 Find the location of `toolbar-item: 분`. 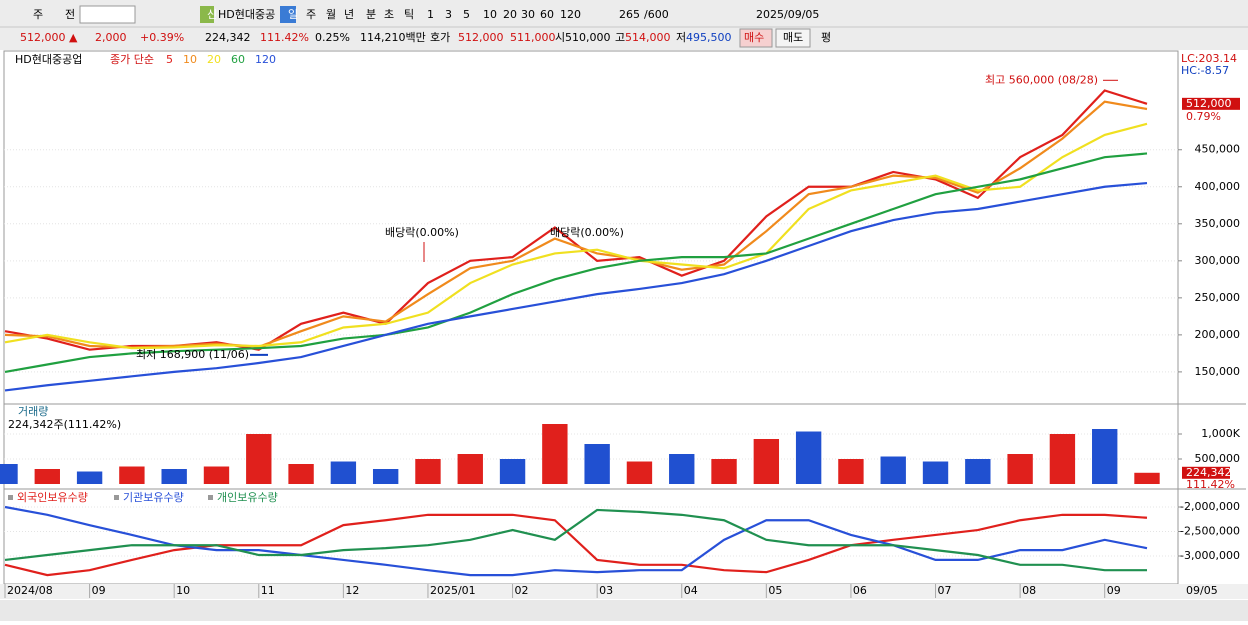

toolbar-item: 분 is located at coordinates (371, 14).